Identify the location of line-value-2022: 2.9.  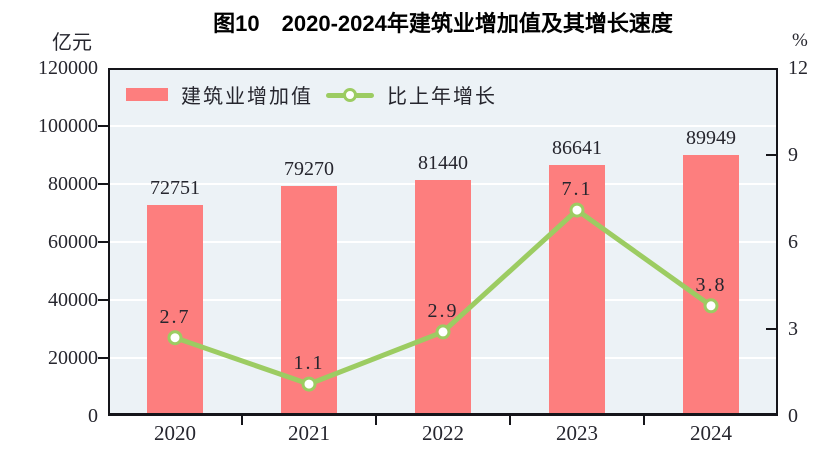
(443, 310).